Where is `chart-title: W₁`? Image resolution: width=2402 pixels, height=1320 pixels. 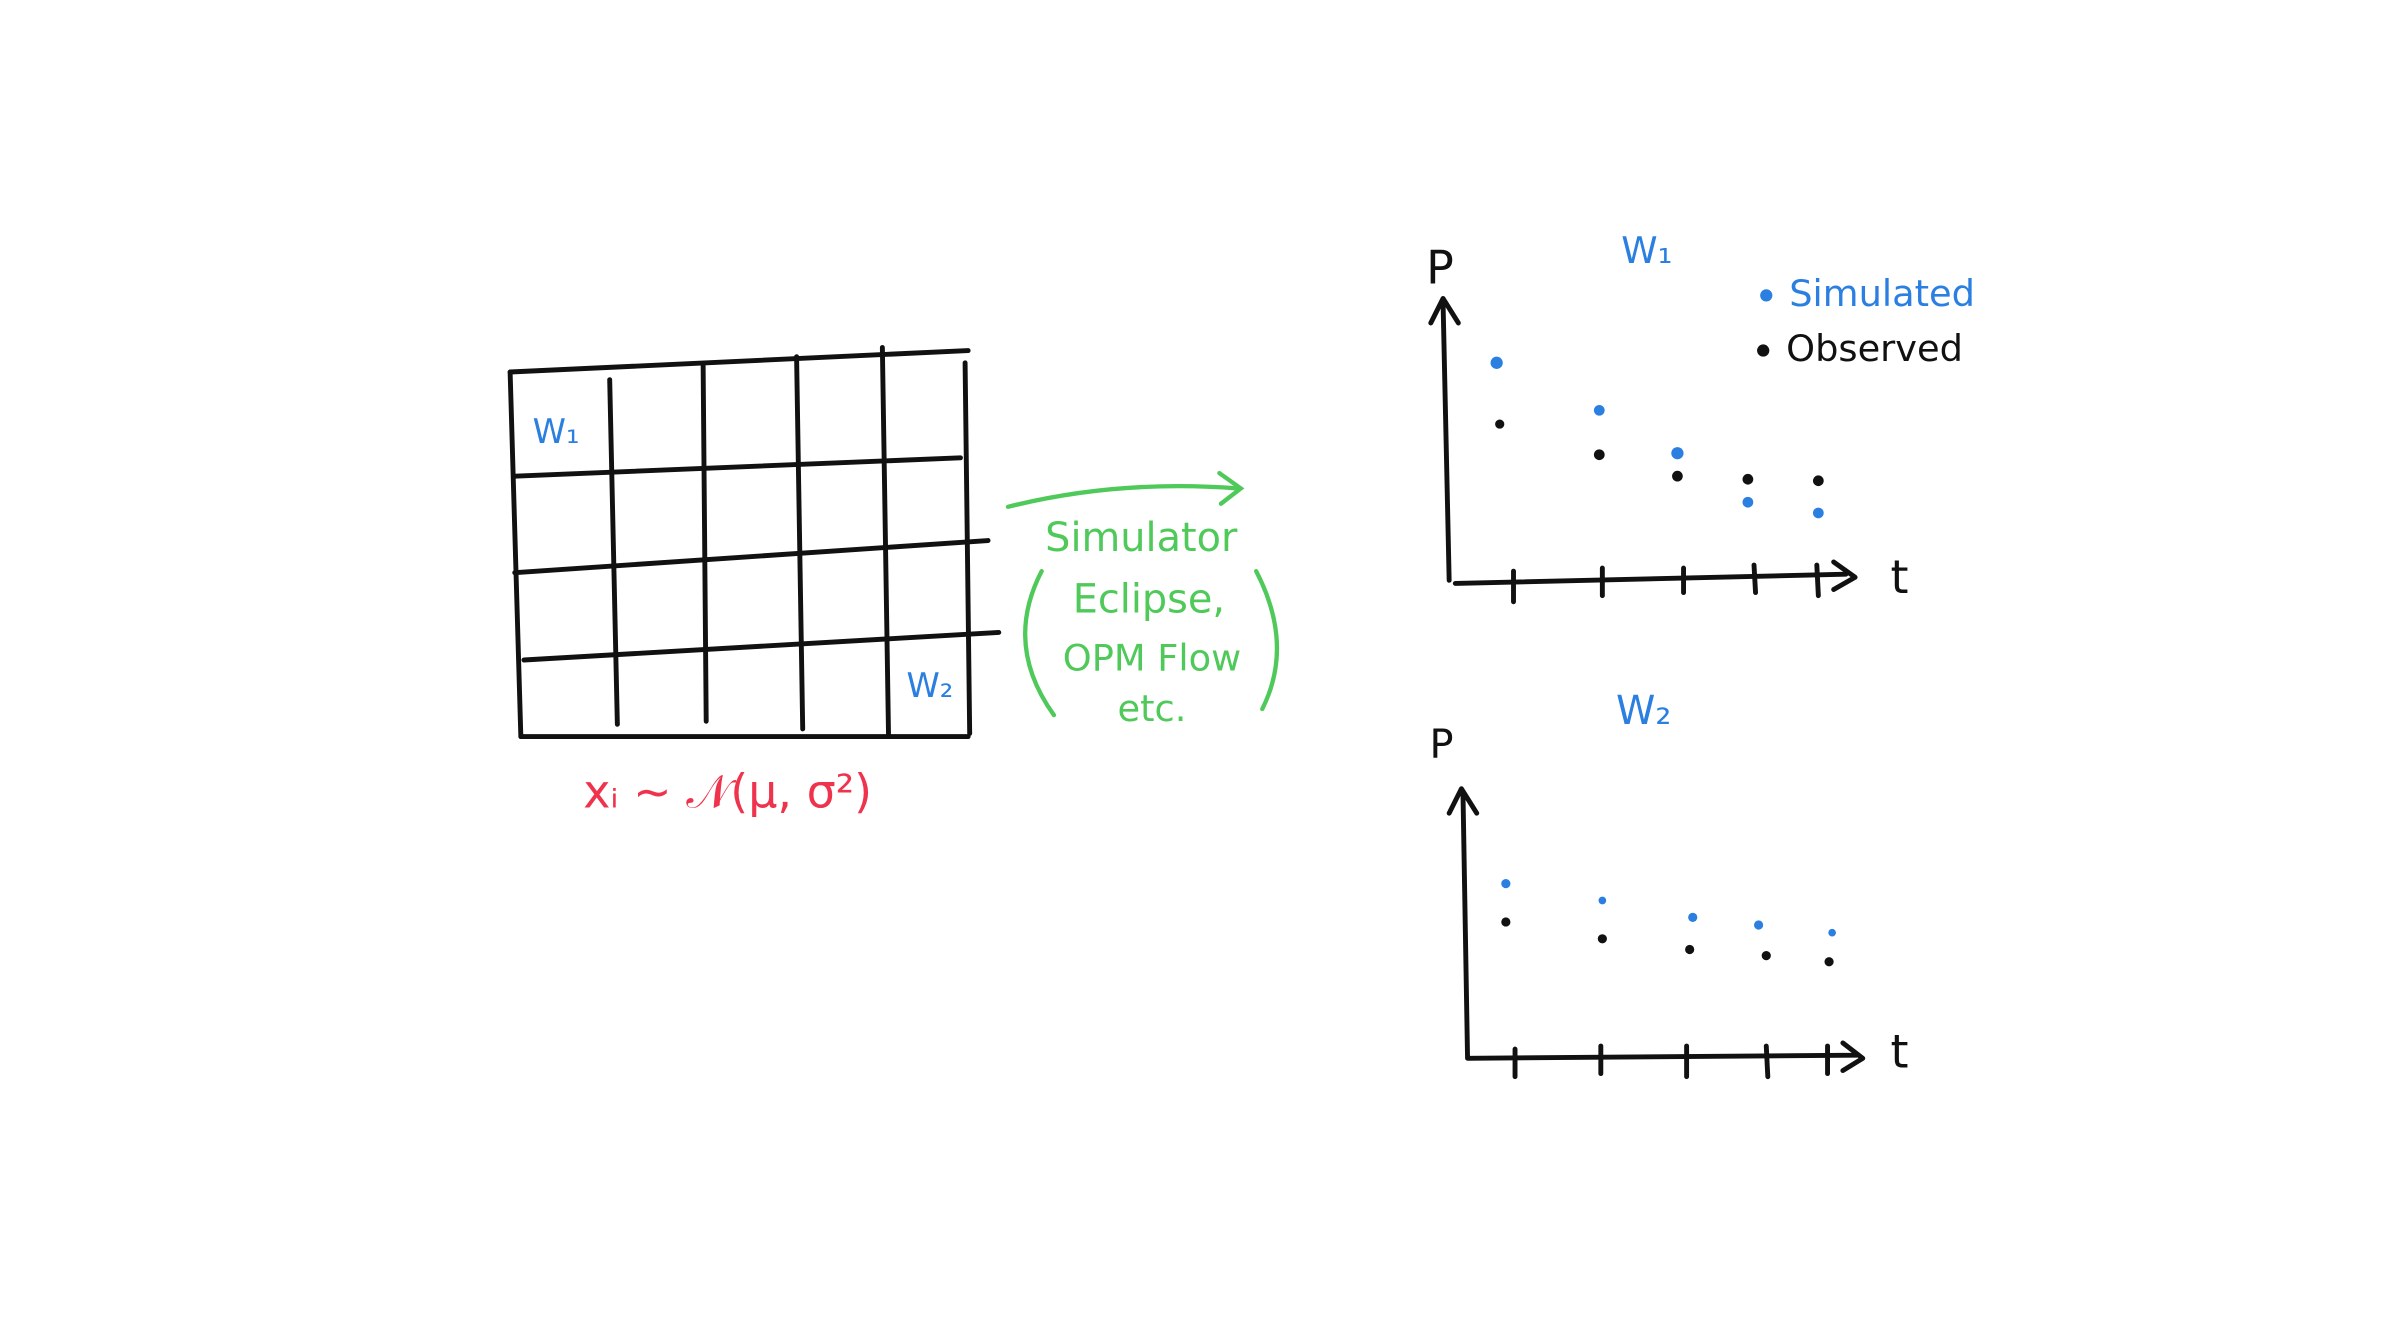
chart-title: W₁ is located at coordinates (1646, 250).